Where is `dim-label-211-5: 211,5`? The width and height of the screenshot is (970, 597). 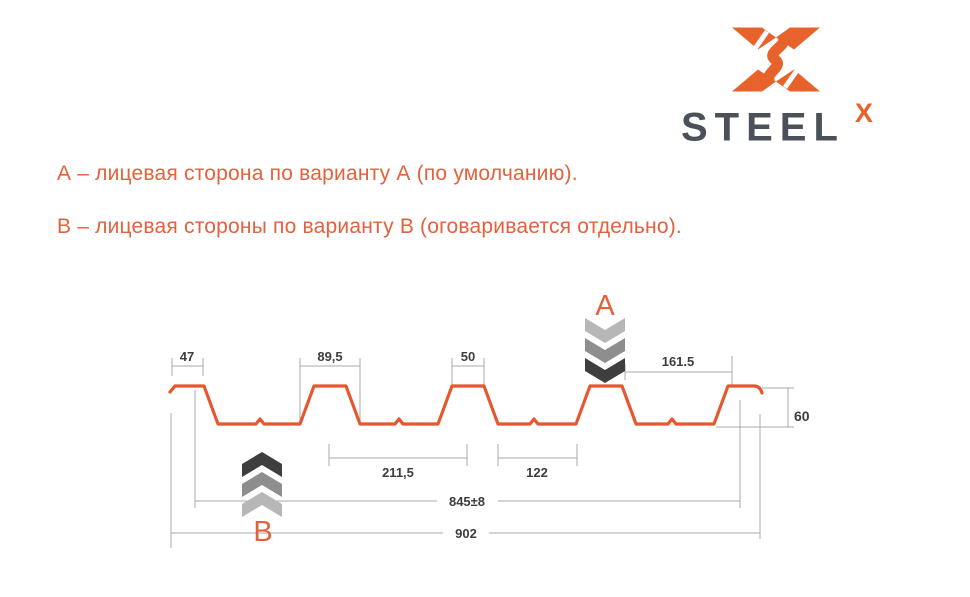 dim-label-211-5: 211,5 is located at coordinates (398, 472).